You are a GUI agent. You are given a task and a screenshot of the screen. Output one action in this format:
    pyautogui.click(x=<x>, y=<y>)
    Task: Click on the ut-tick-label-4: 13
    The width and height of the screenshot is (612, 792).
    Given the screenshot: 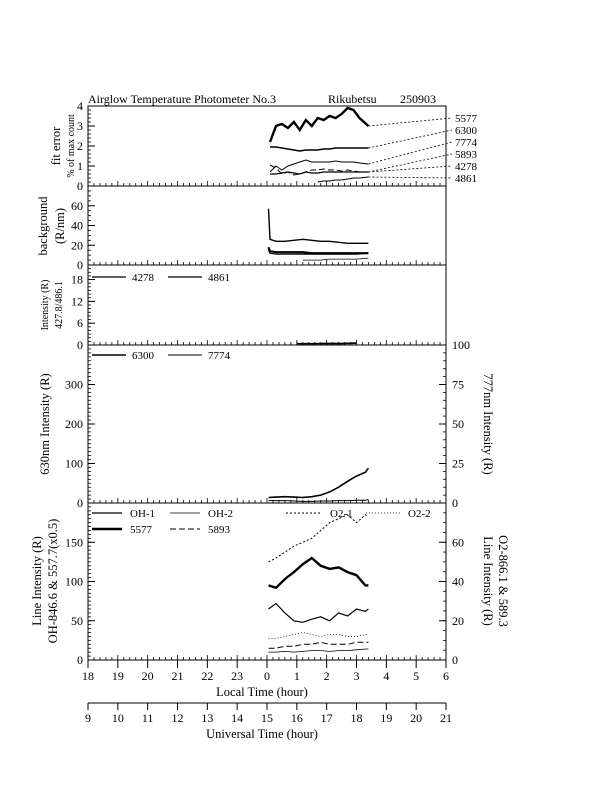 What is the action you would take?
    pyautogui.click(x=207, y=718)
    